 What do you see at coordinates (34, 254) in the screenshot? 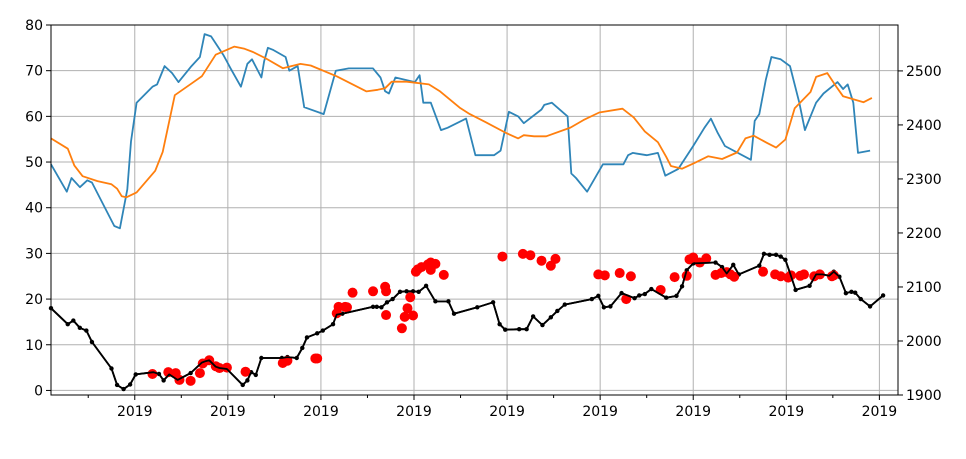
I see `y-tick-label: 30` at bounding box center [34, 254].